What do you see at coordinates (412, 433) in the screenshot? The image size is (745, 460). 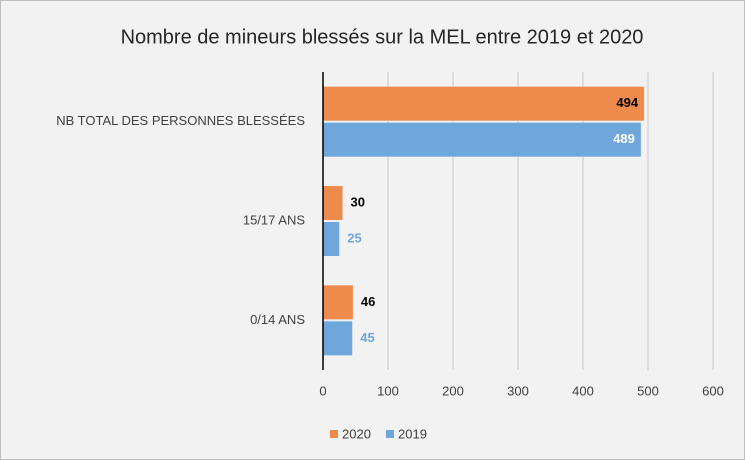 I see `legend-label: 2019` at bounding box center [412, 433].